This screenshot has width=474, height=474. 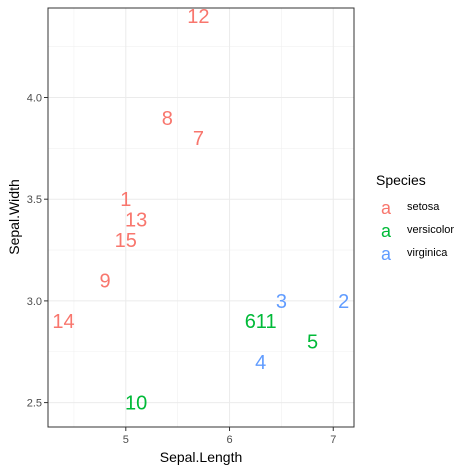 What do you see at coordinates (386, 231) in the screenshot?
I see `legend-key-versicolor: a` at bounding box center [386, 231].